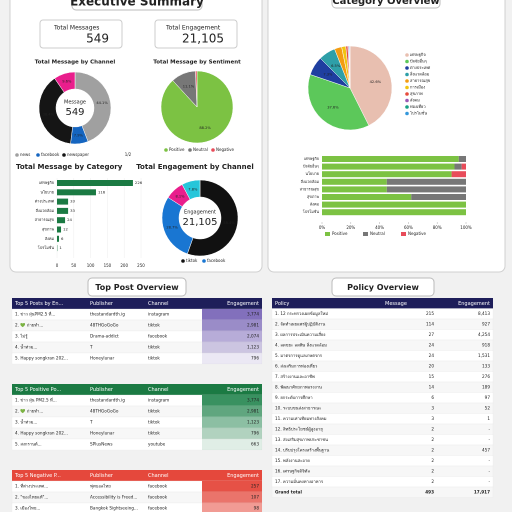 This screenshot has width=512, height=512. I want to click on center-label: Engagement, so click(200, 213).